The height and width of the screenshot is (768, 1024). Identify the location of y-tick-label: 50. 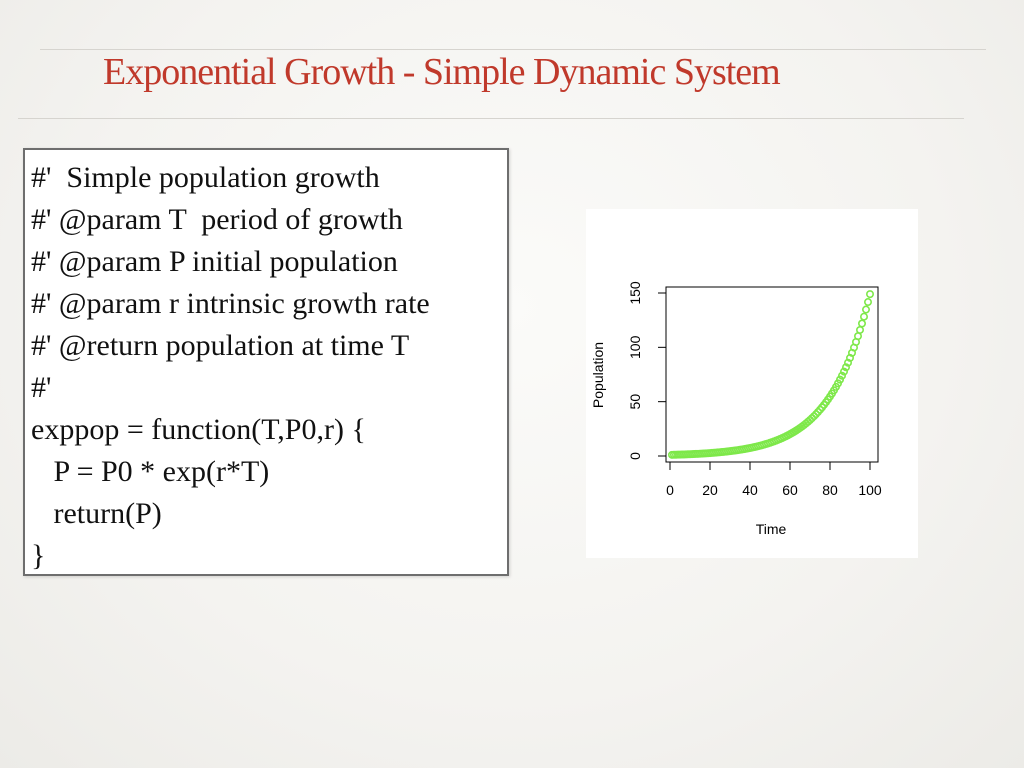
(635, 402).